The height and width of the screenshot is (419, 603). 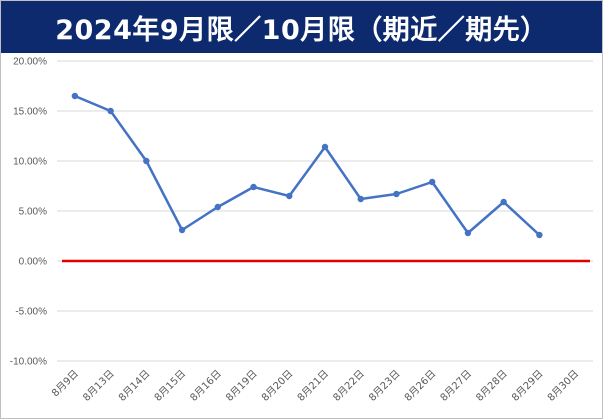 What do you see at coordinates (420, 386) in the screenshot?
I see `x-tick-label: 8月26日` at bounding box center [420, 386].